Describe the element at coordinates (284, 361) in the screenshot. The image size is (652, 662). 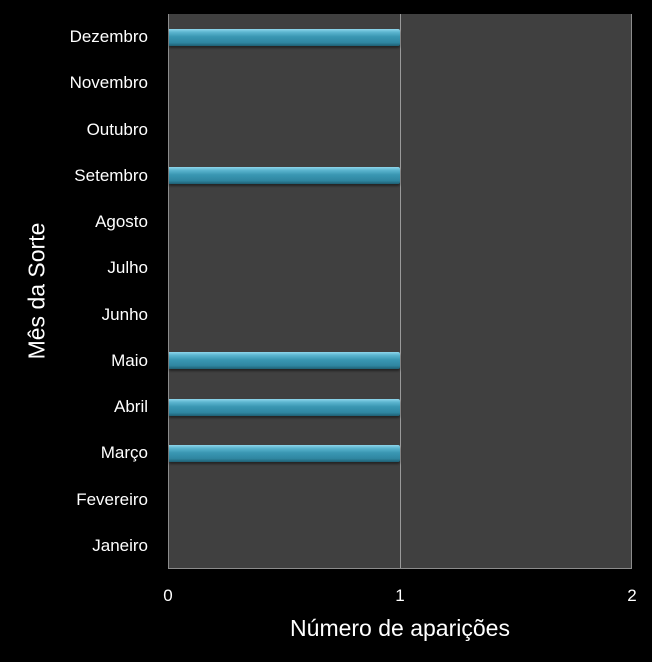
I see `bar-maio` at that location.